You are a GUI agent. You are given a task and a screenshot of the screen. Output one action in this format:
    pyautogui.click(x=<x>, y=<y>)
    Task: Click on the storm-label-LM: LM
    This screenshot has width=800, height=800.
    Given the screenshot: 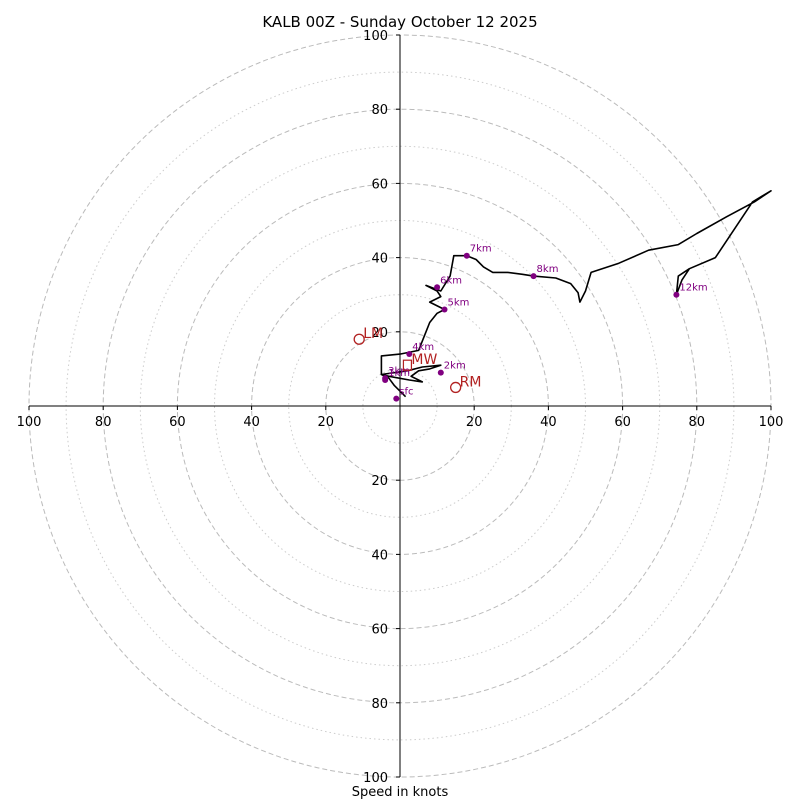 What is the action you would take?
    pyautogui.click(x=373, y=334)
    